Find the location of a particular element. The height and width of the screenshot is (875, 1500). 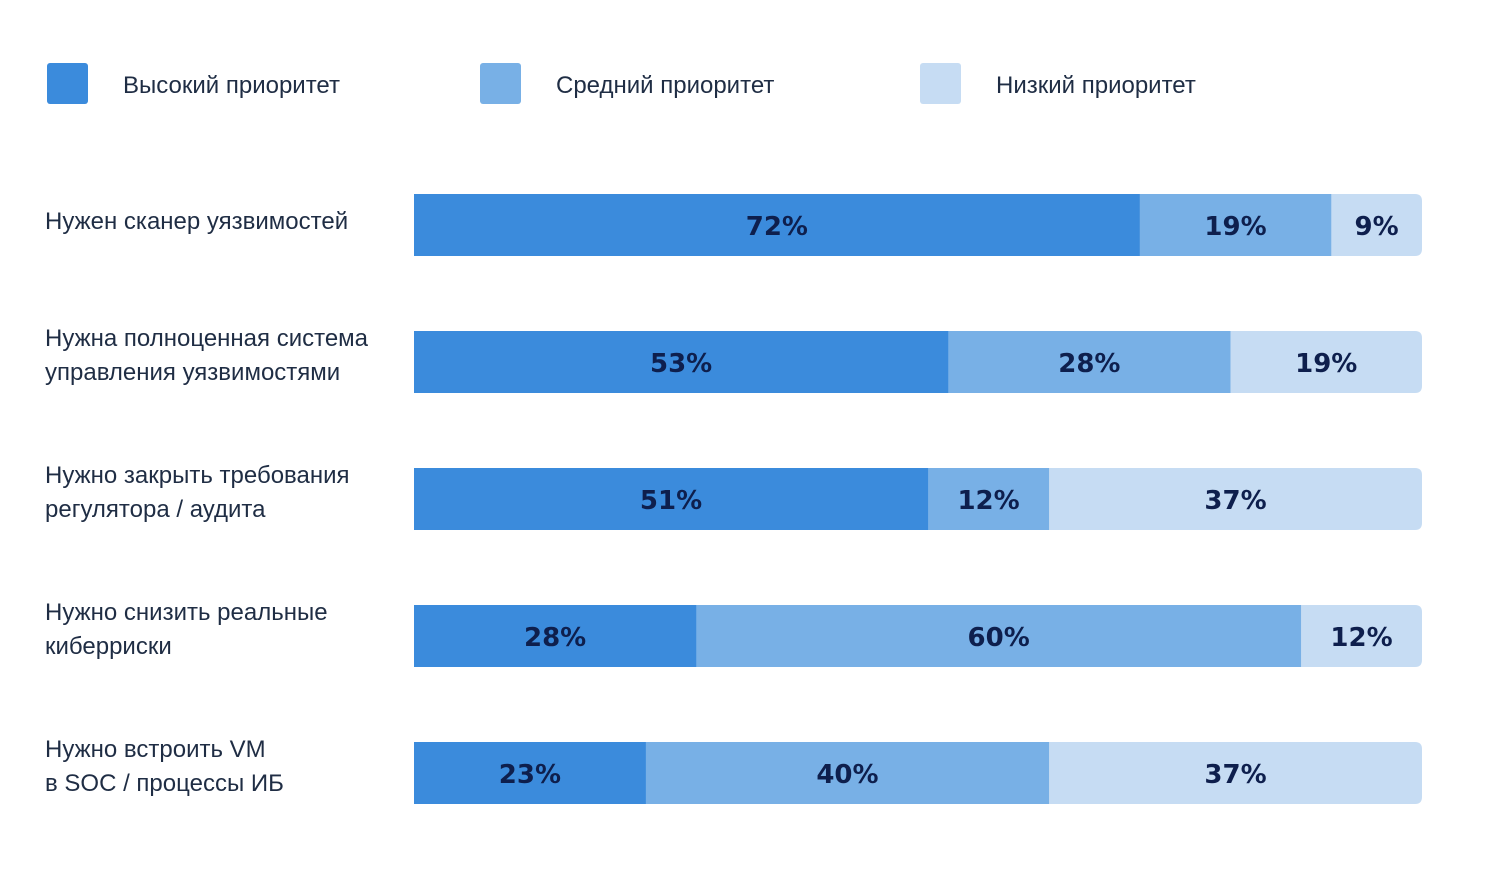

category-label-line: регулятора / аудита is located at coordinates (155, 509).